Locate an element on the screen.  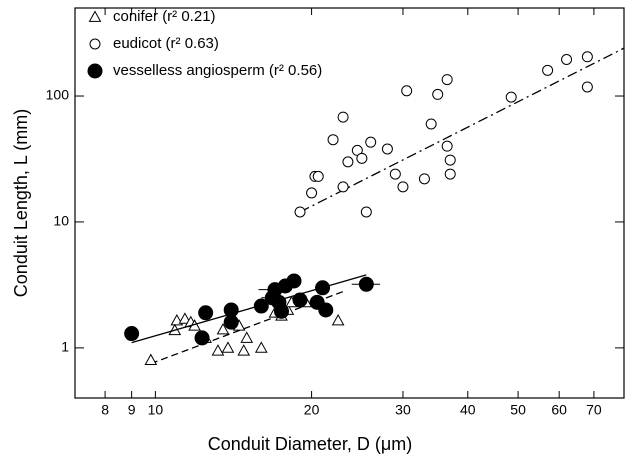
x-tick-label: 40 is located at coordinates (468, 410).